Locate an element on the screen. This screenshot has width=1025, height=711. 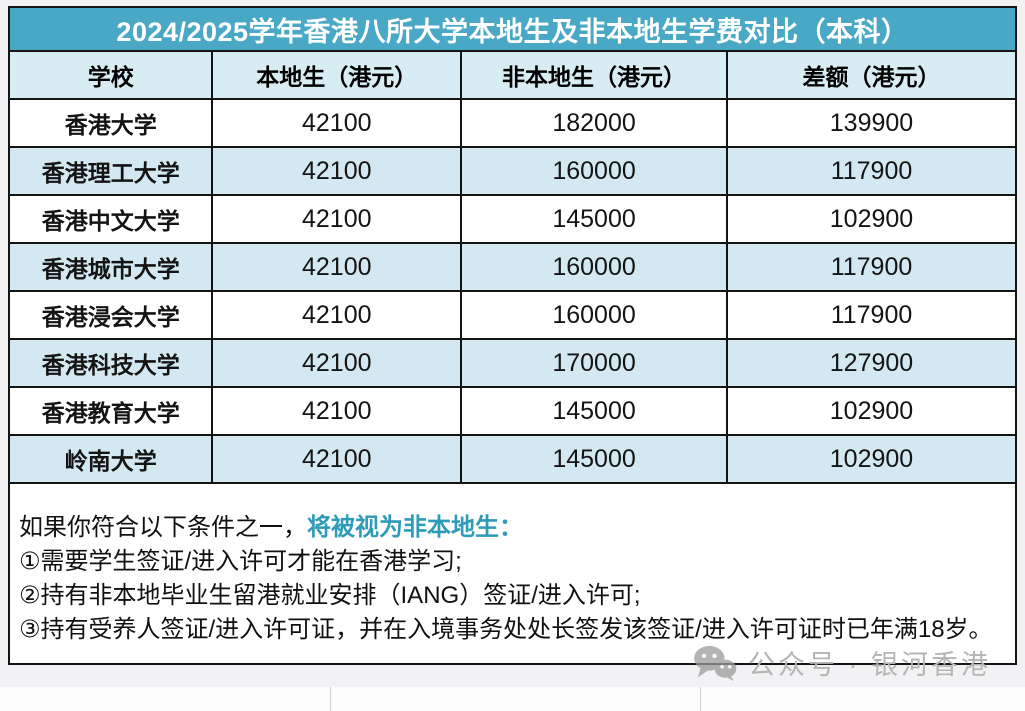
wechat-account-label: 公众号 · 银河香港 is located at coordinates (869, 665).